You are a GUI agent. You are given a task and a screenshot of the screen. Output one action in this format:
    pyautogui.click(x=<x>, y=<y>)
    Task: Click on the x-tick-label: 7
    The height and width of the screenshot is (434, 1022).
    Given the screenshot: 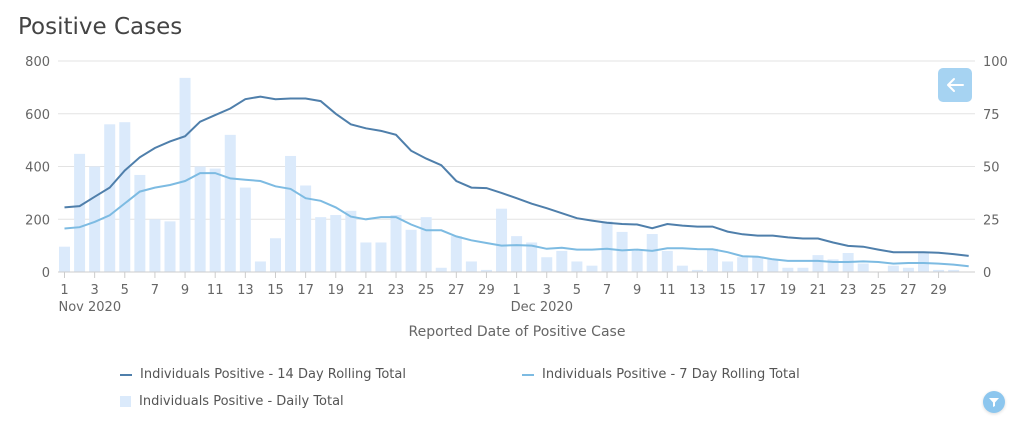 What is the action you would take?
    pyautogui.click(x=155, y=290)
    